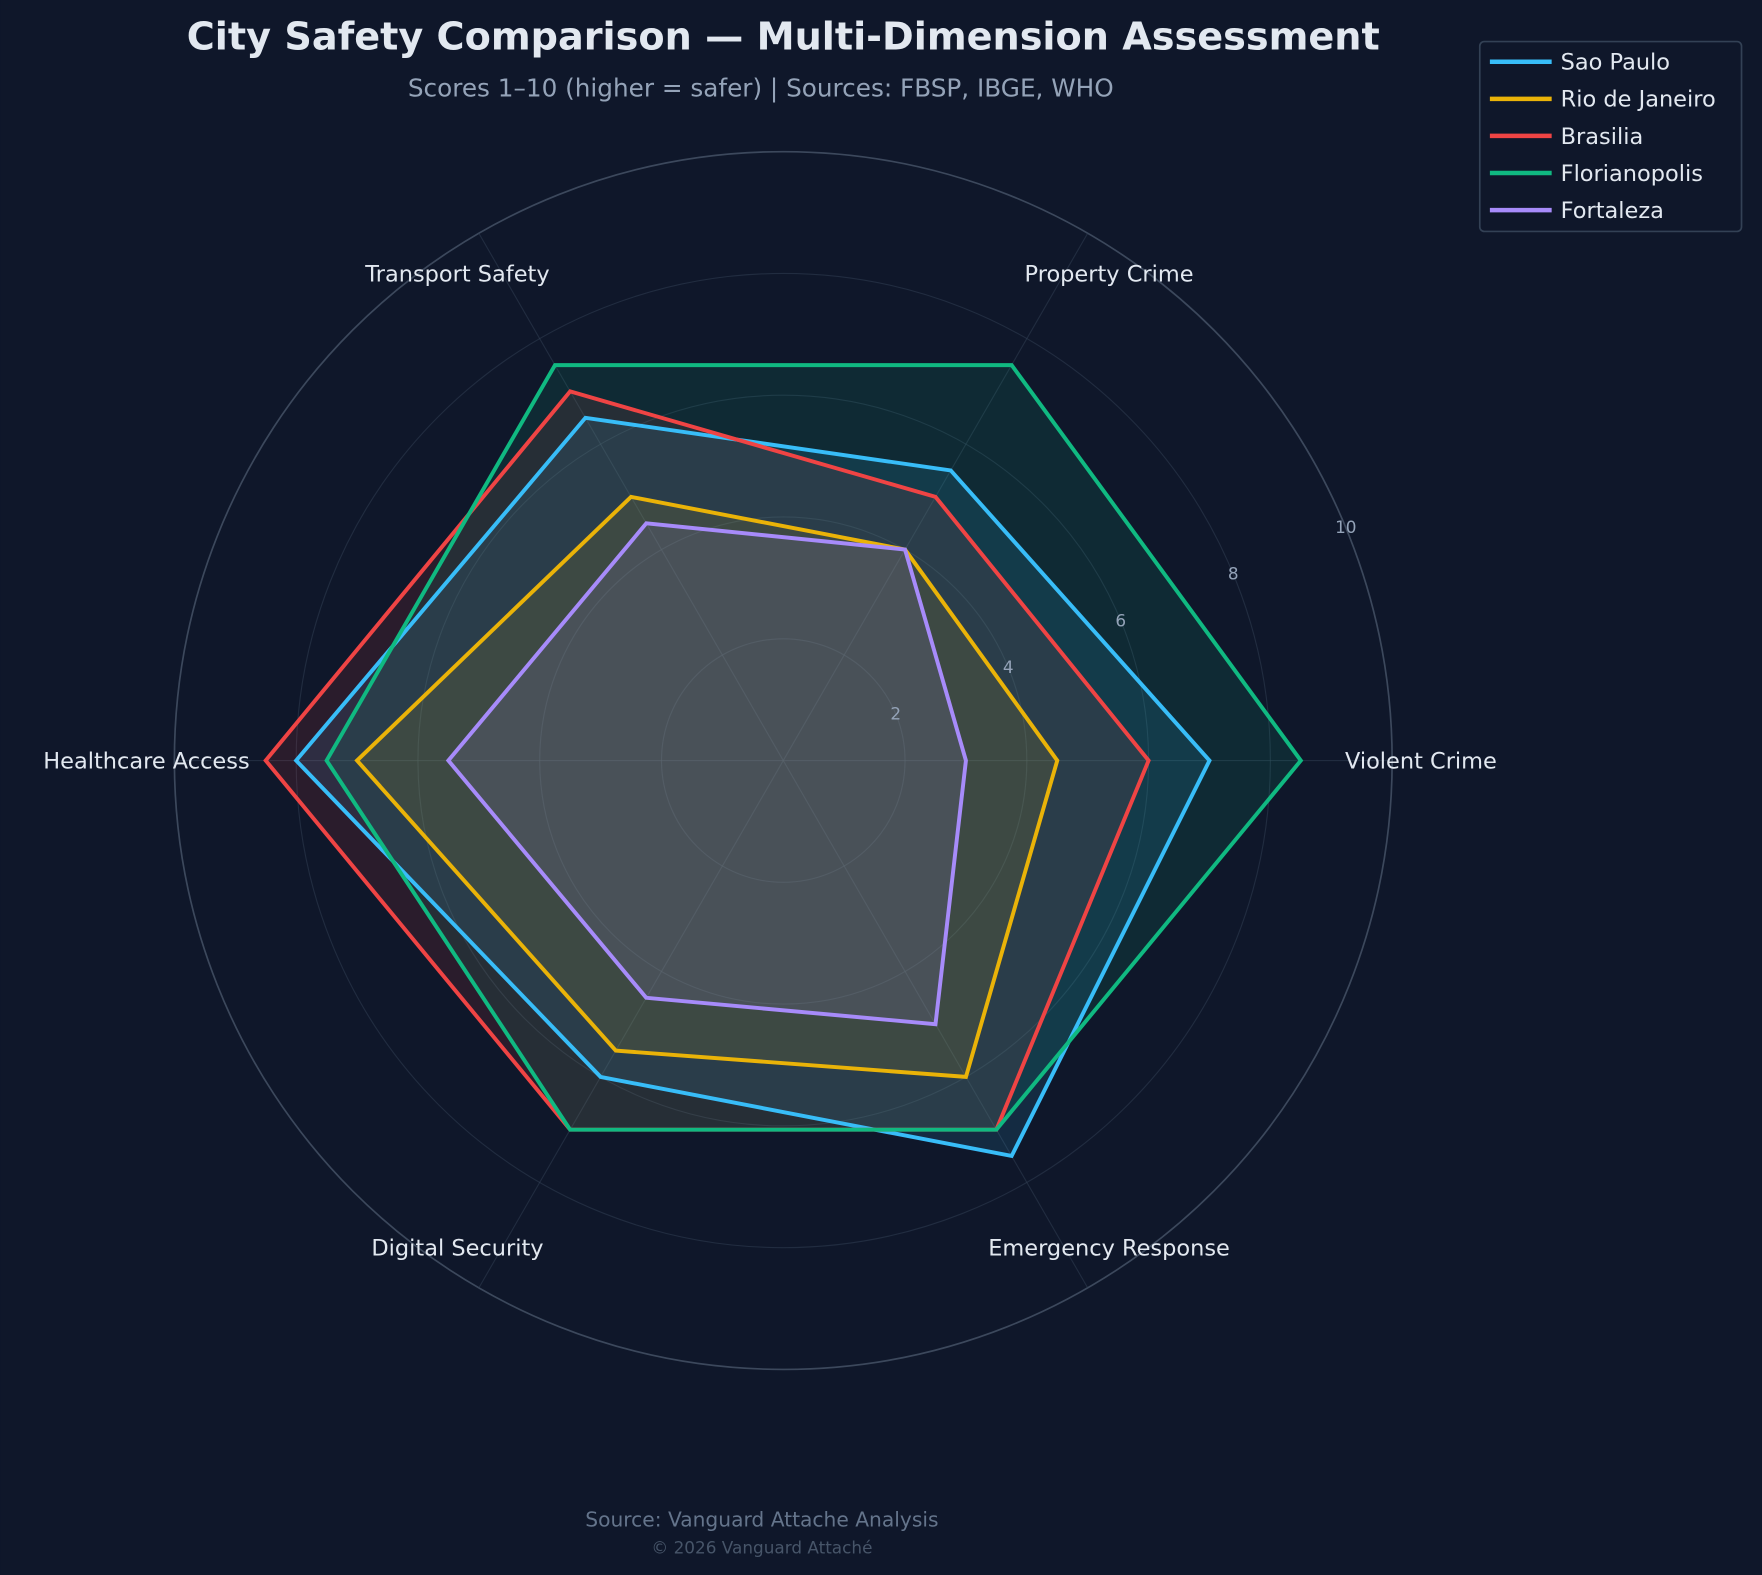  I want to click on legend-label: Sao Paulo, so click(1615, 63).